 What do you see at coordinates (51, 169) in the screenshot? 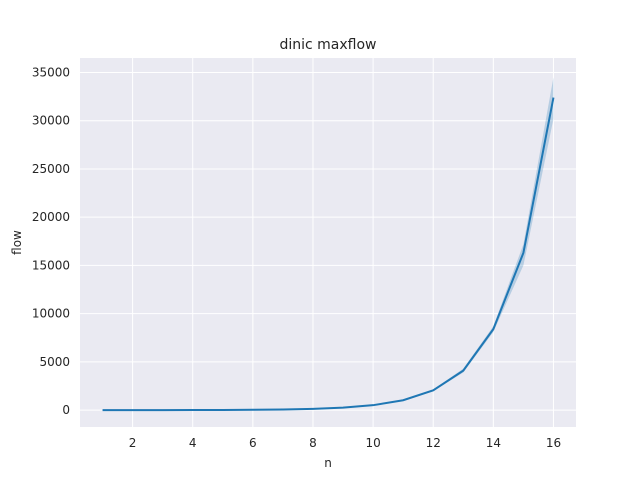
I see `y-tick-label: 25000` at bounding box center [51, 169].